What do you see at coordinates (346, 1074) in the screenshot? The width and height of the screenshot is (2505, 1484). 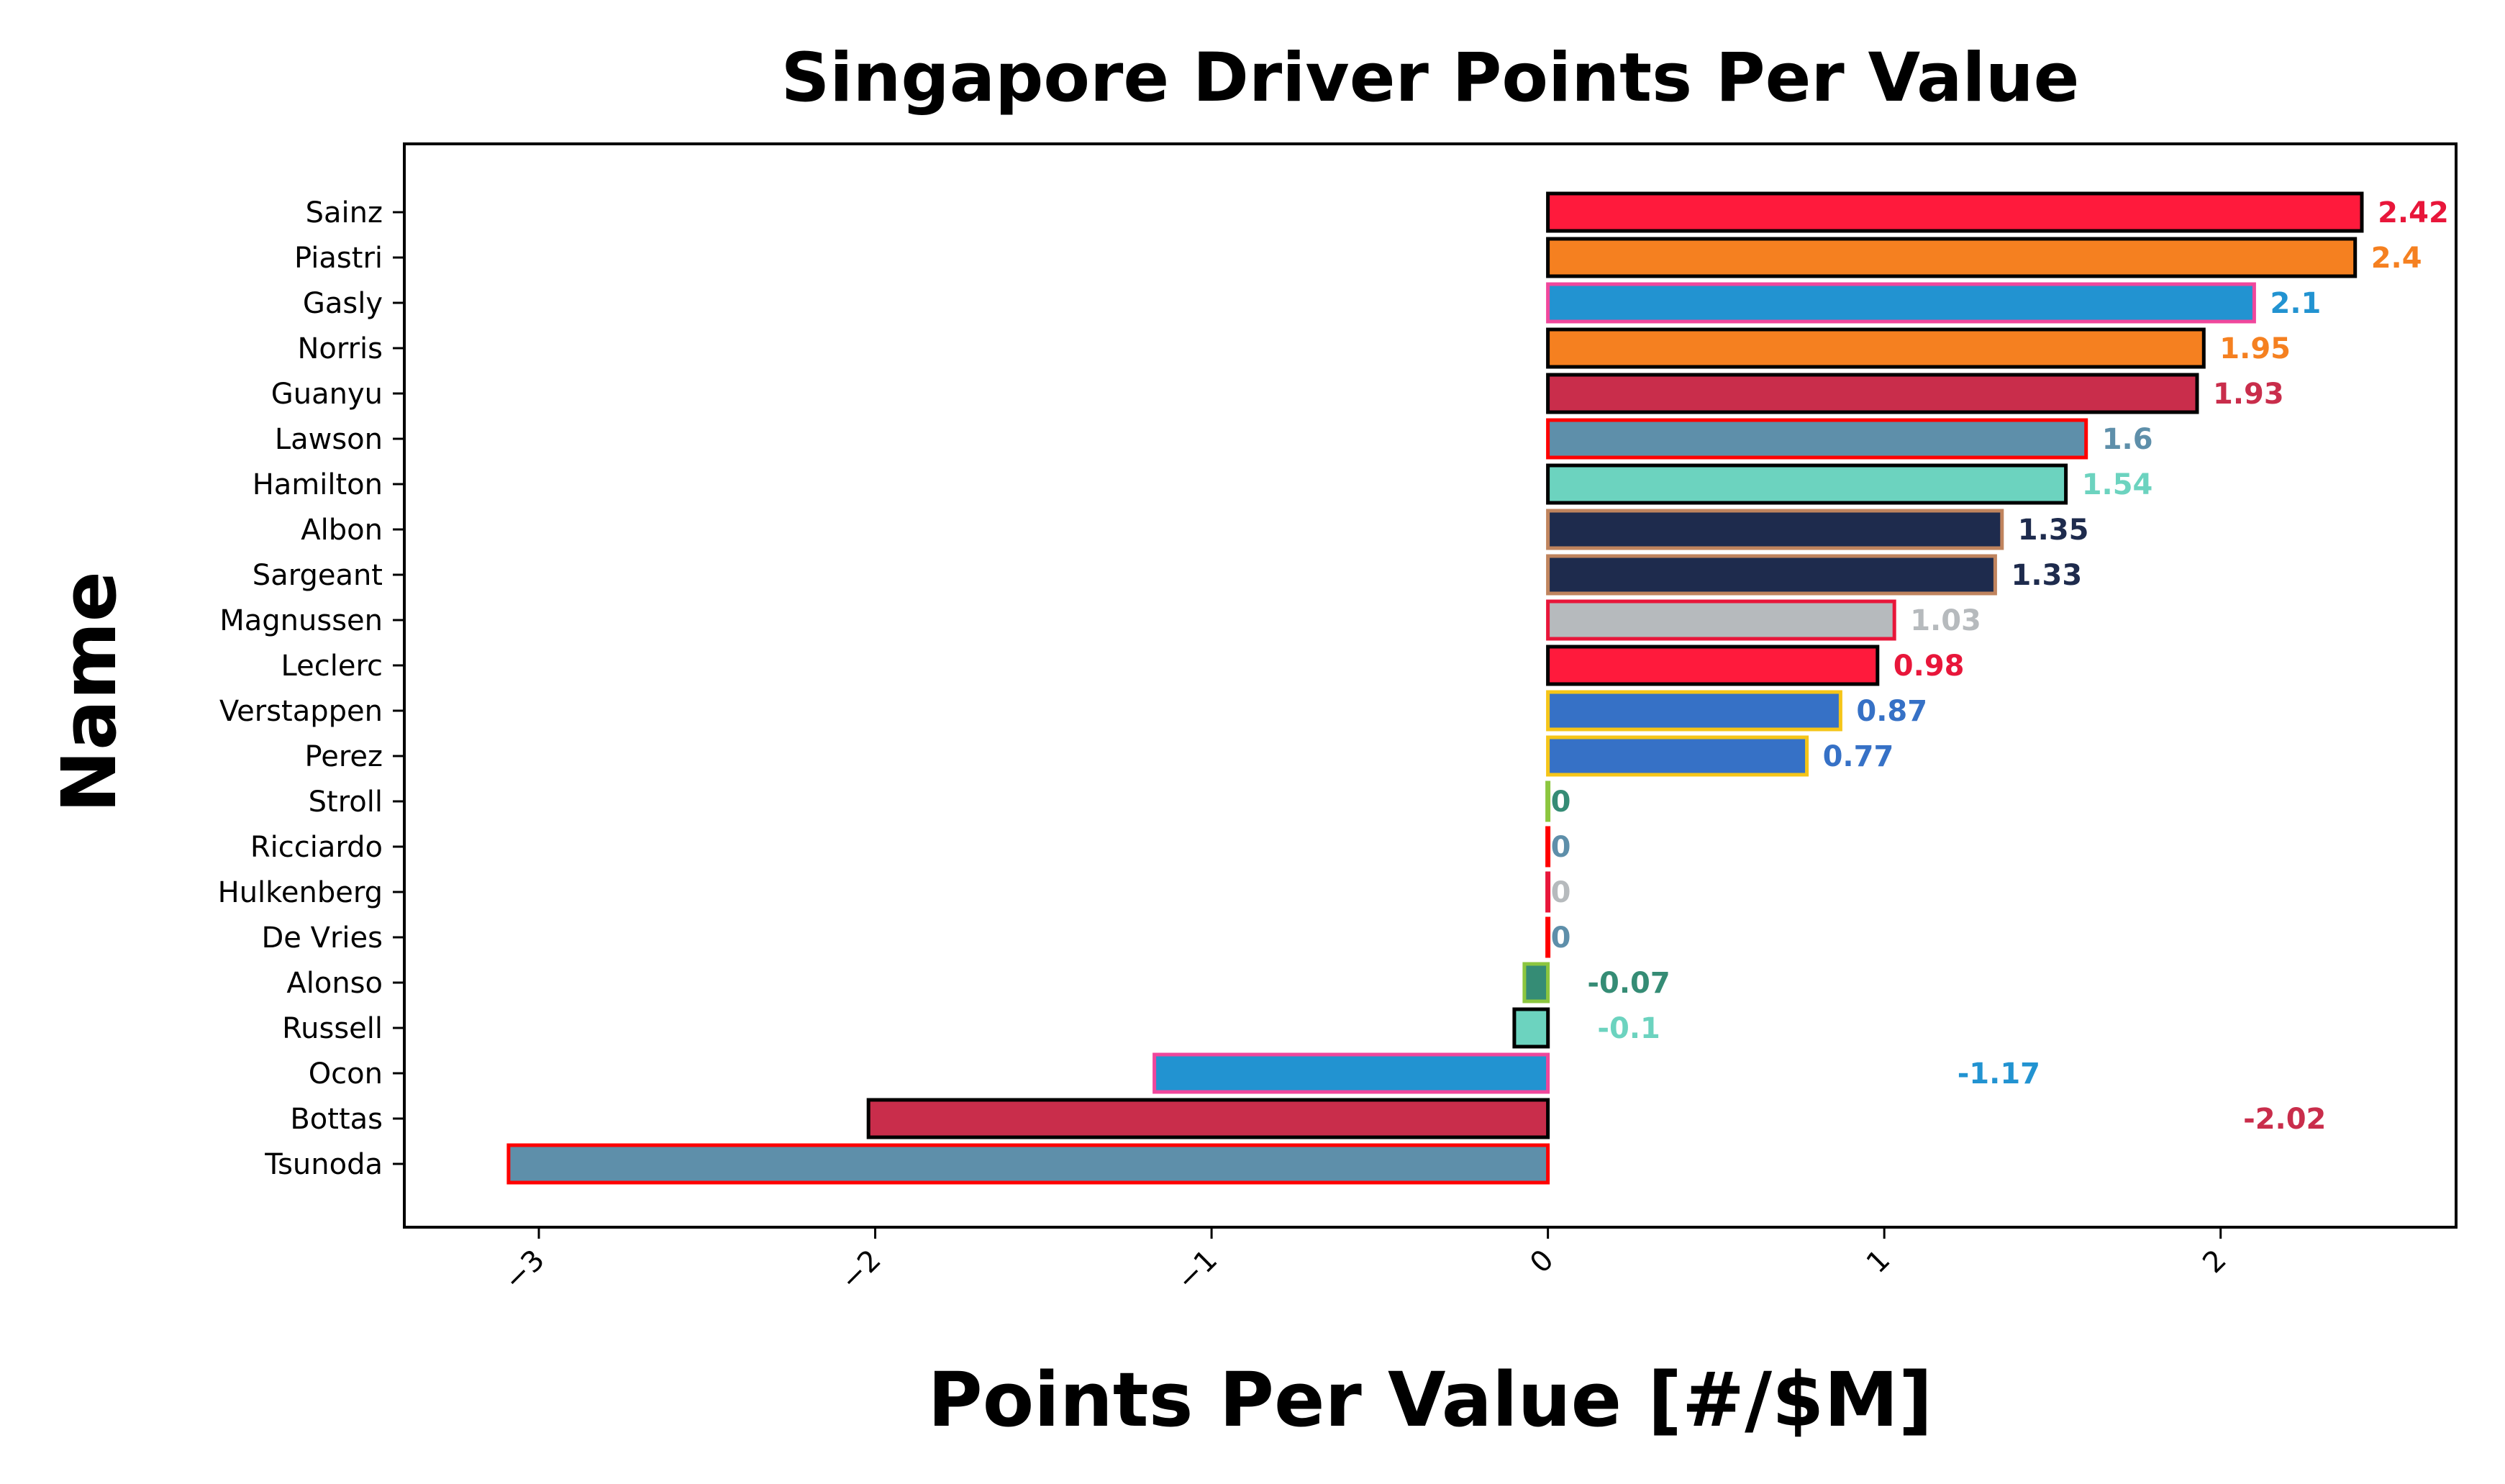 I see `y-tick-label: Ocon` at bounding box center [346, 1074].